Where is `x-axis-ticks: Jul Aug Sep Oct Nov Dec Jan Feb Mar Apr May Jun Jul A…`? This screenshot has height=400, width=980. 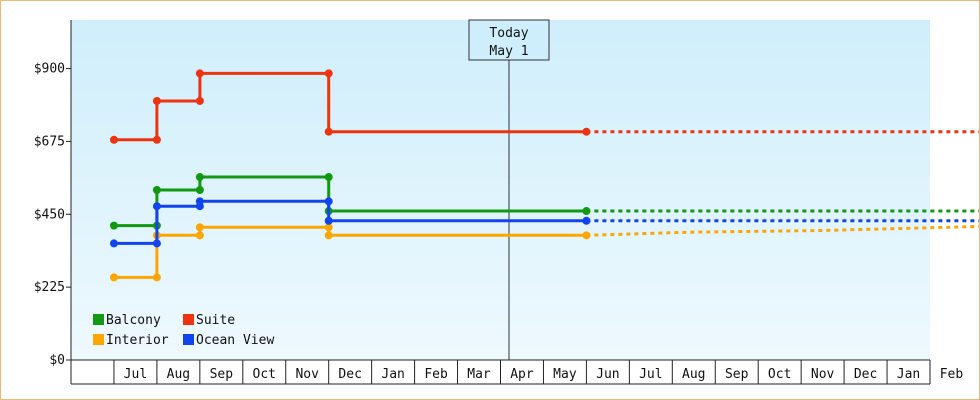 x-axis-ticks: Jul Aug Sep Oct Nov Dec Jan Feb Mar Apr May Jun Jul A… is located at coordinates (538, 372).